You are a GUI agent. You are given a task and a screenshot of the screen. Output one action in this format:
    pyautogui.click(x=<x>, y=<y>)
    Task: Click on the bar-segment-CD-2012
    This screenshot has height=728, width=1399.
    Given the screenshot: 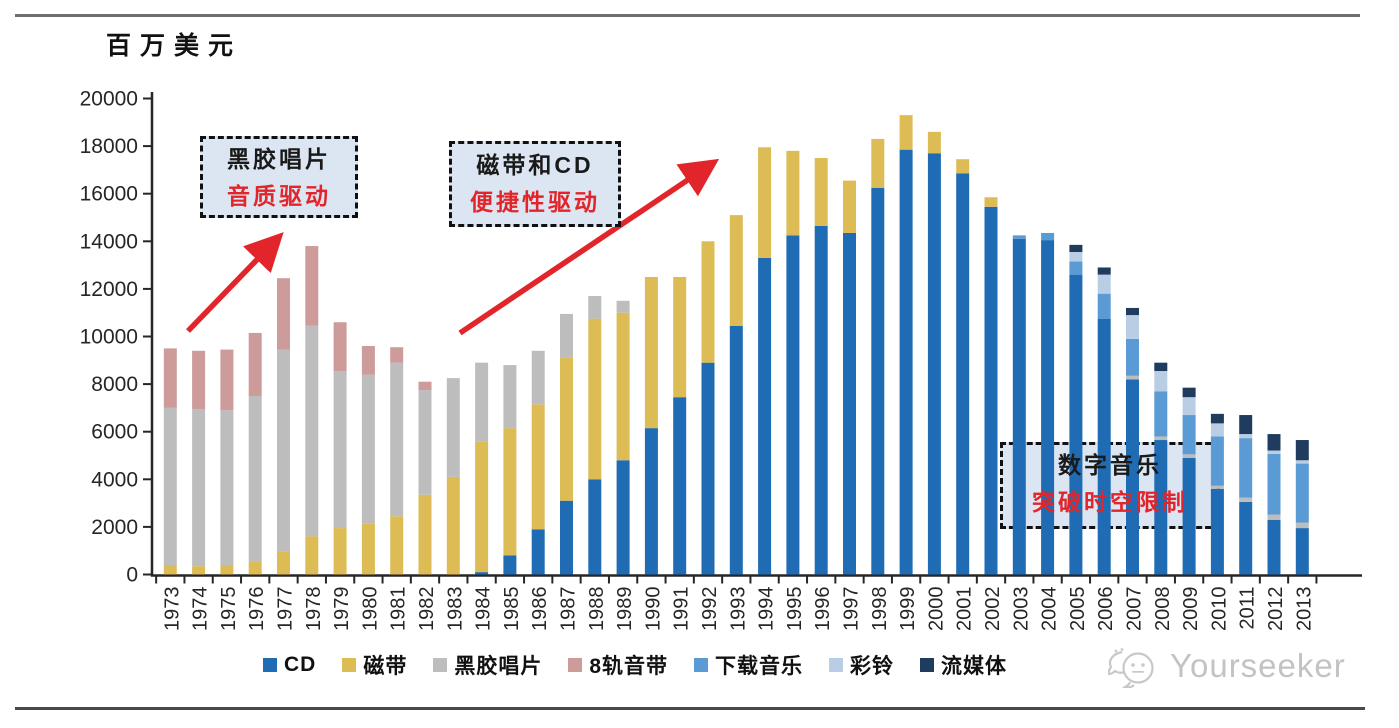 What is the action you would take?
    pyautogui.click(x=1274, y=547)
    